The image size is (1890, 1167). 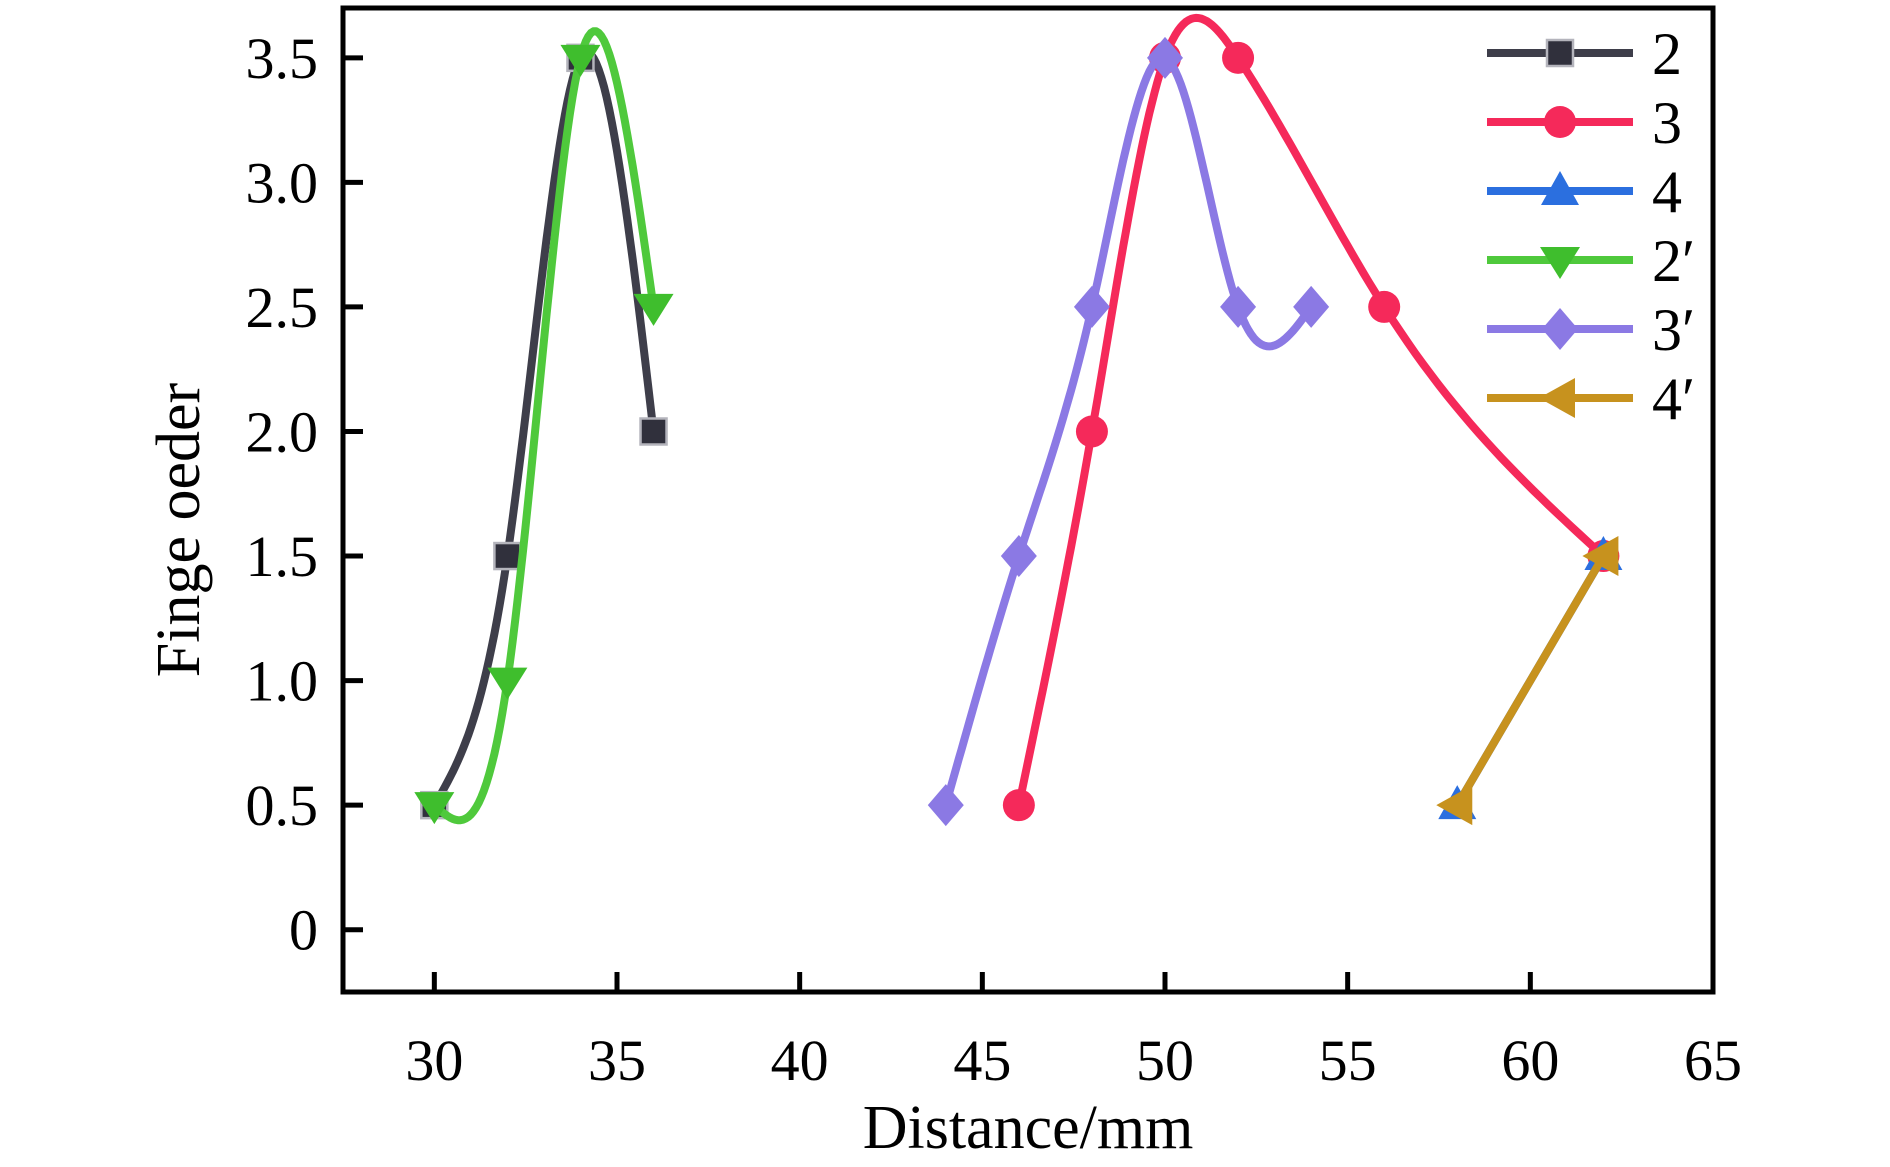 I want to click on y-tick-label: 1.5, so click(x=282, y=556).